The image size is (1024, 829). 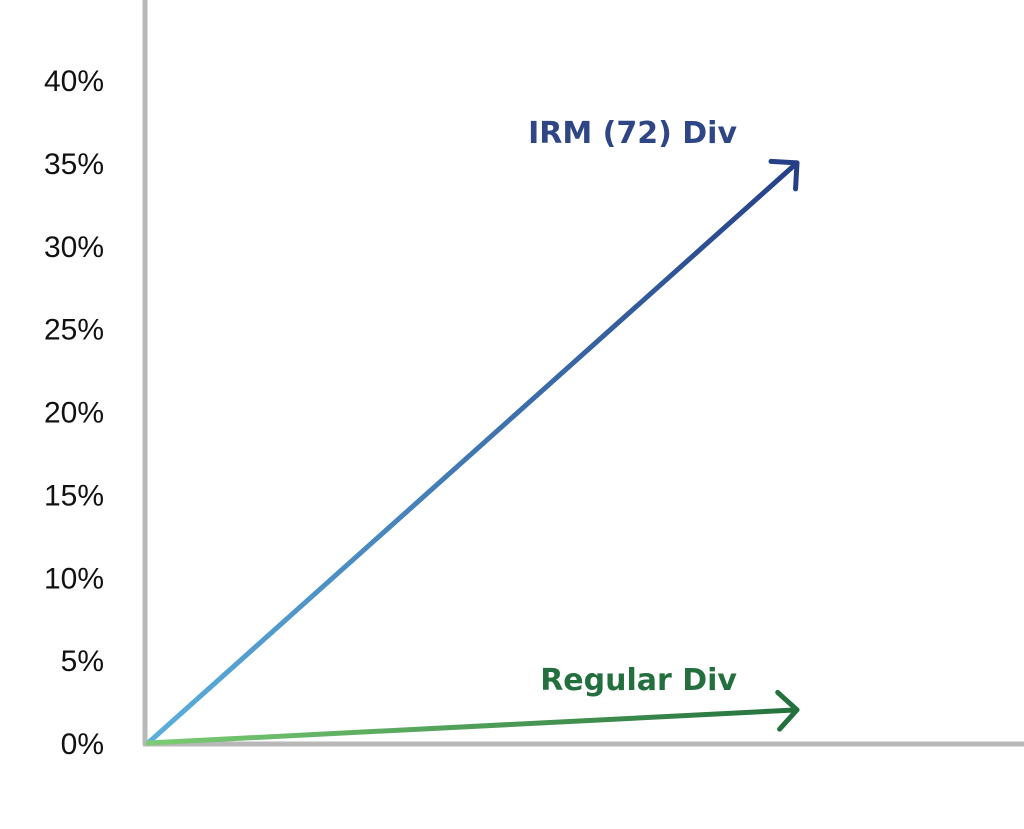 I want to click on y-tick-label: 40%, so click(x=74, y=81).